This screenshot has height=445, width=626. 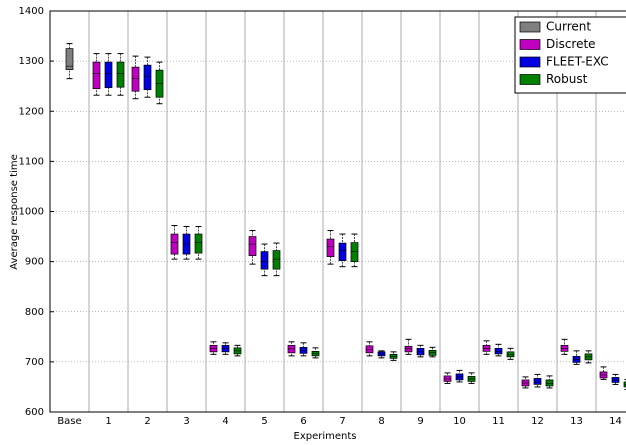 What do you see at coordinates (34, 362) in the screenshot?
I see `y-tick-label: 700` at bounding box center [34, 362].